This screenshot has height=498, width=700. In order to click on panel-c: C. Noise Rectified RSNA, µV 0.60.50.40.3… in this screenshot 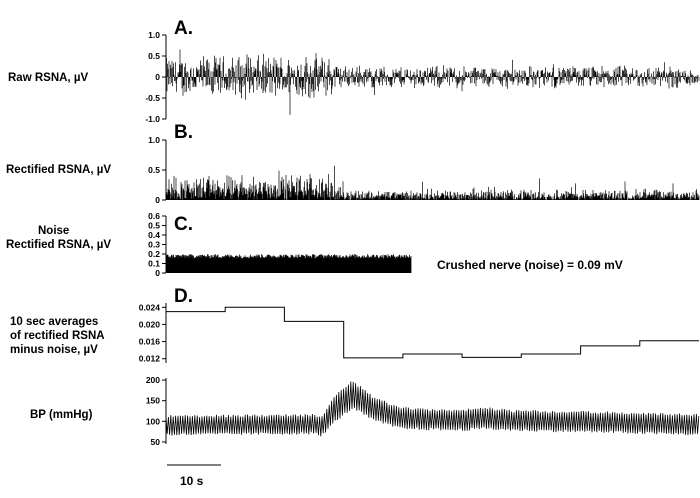, I will do `click(314, 244)`.